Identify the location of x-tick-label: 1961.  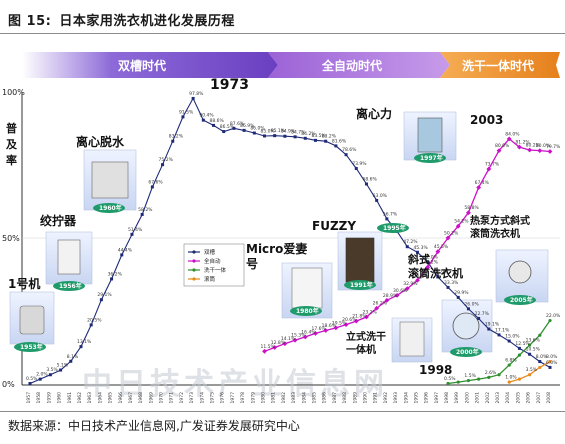
(70, 398).